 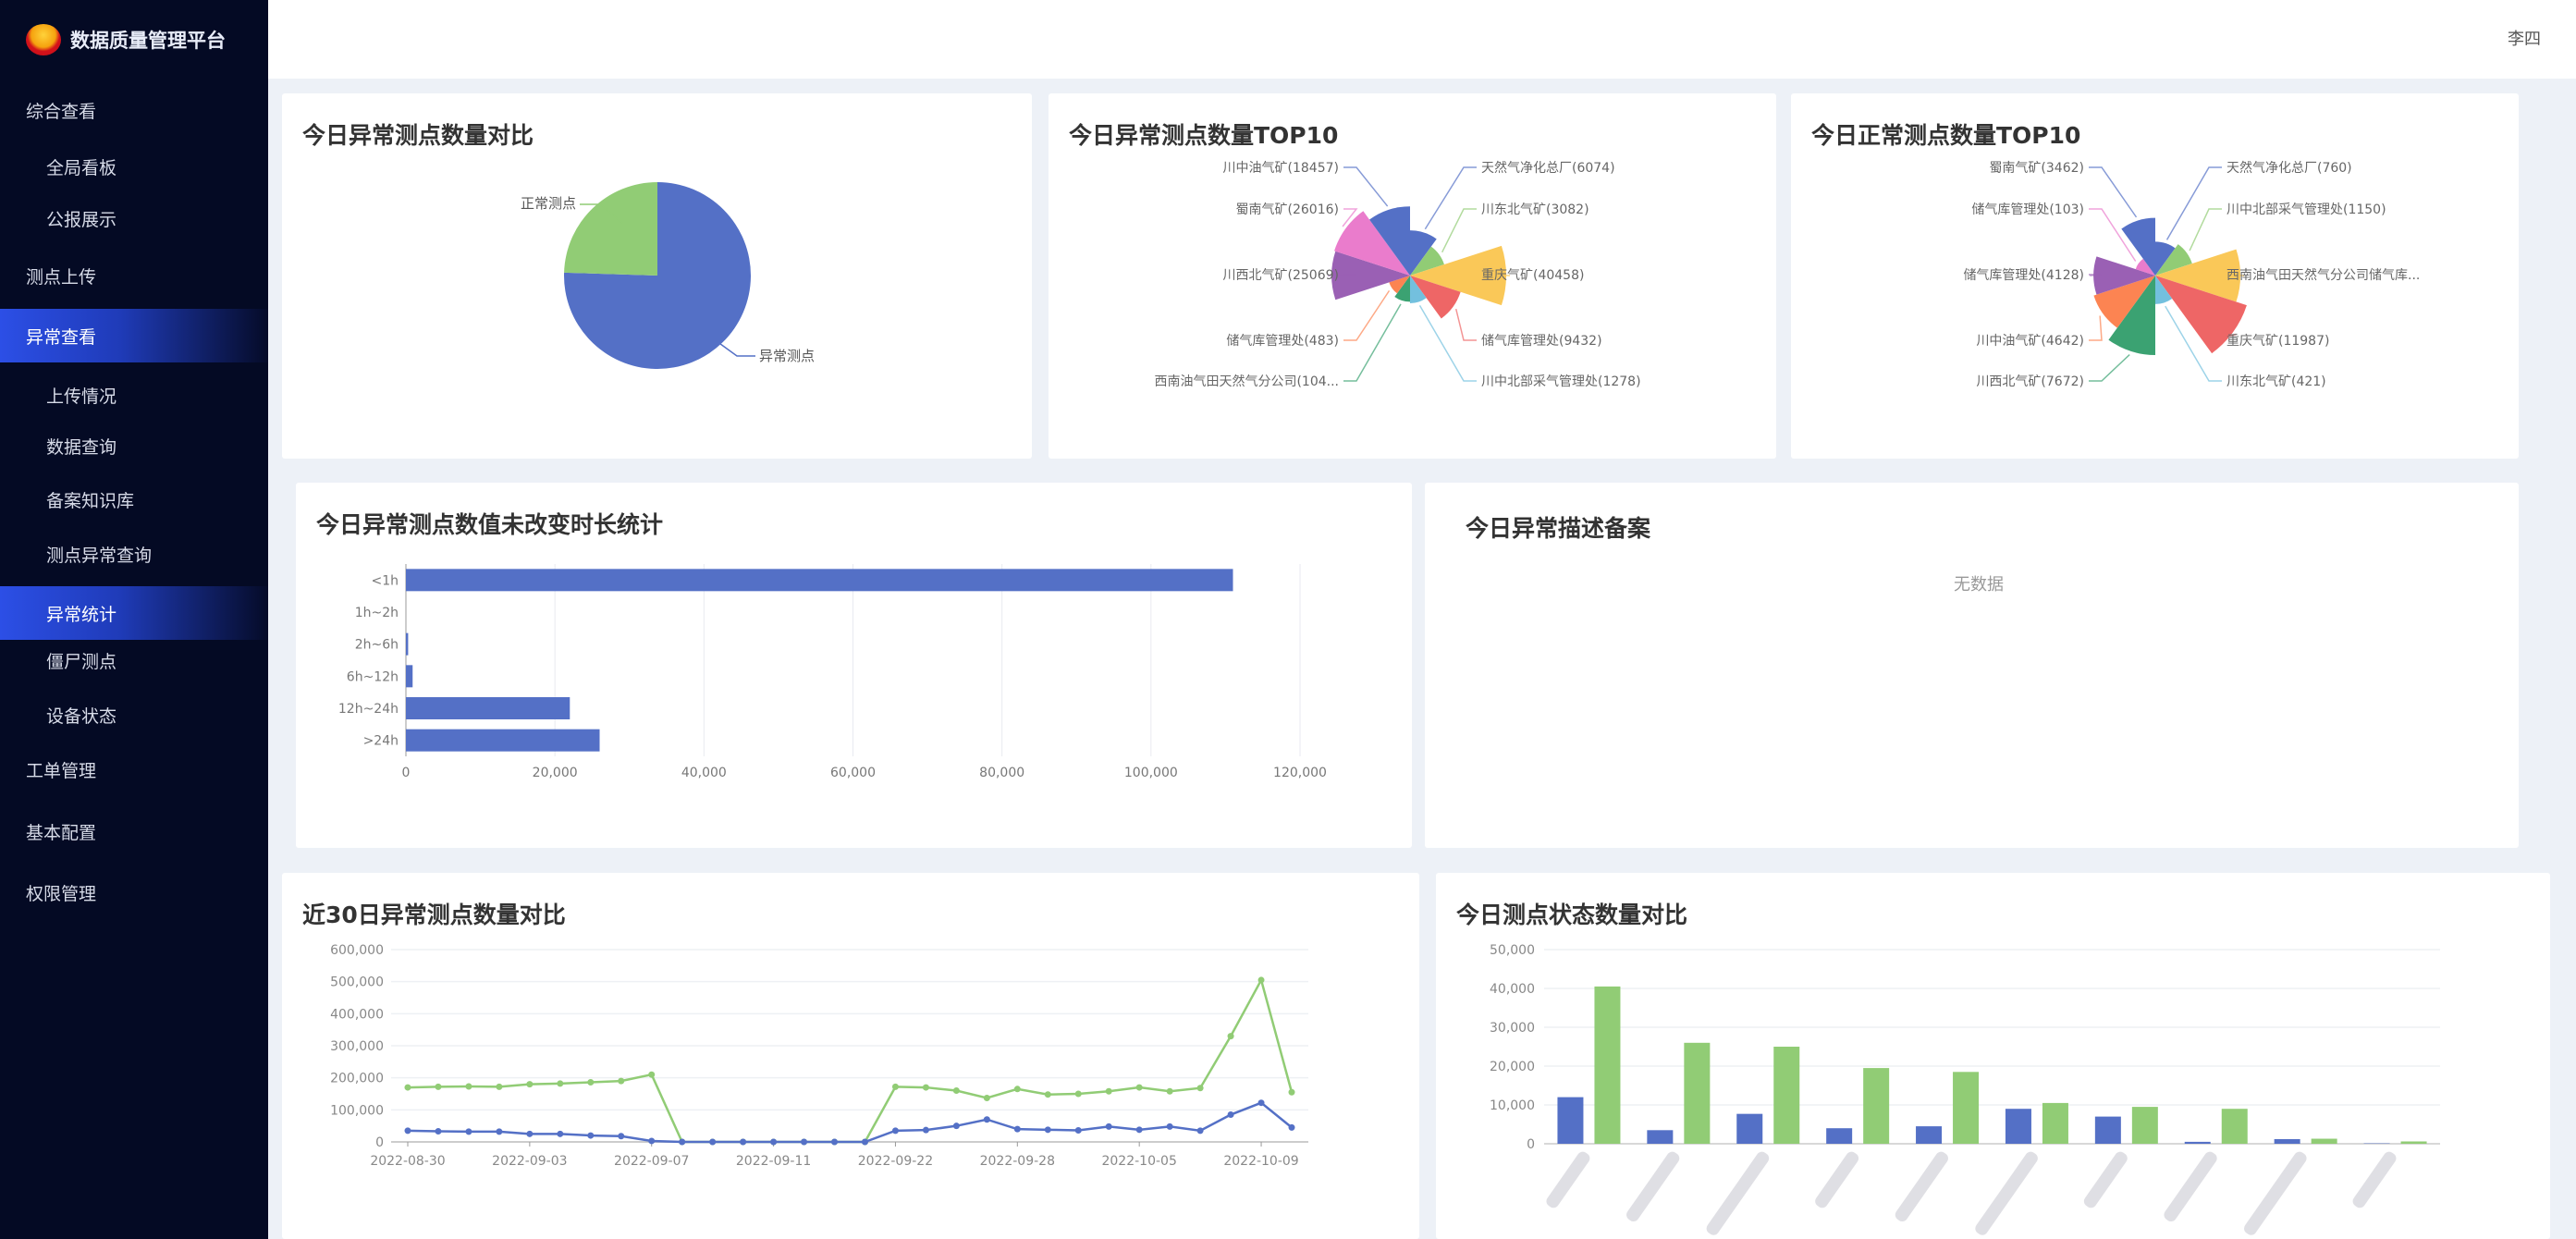 I want to click on rose-label: 川中北部采气管理处(1150), so click(x=2306, y=209).